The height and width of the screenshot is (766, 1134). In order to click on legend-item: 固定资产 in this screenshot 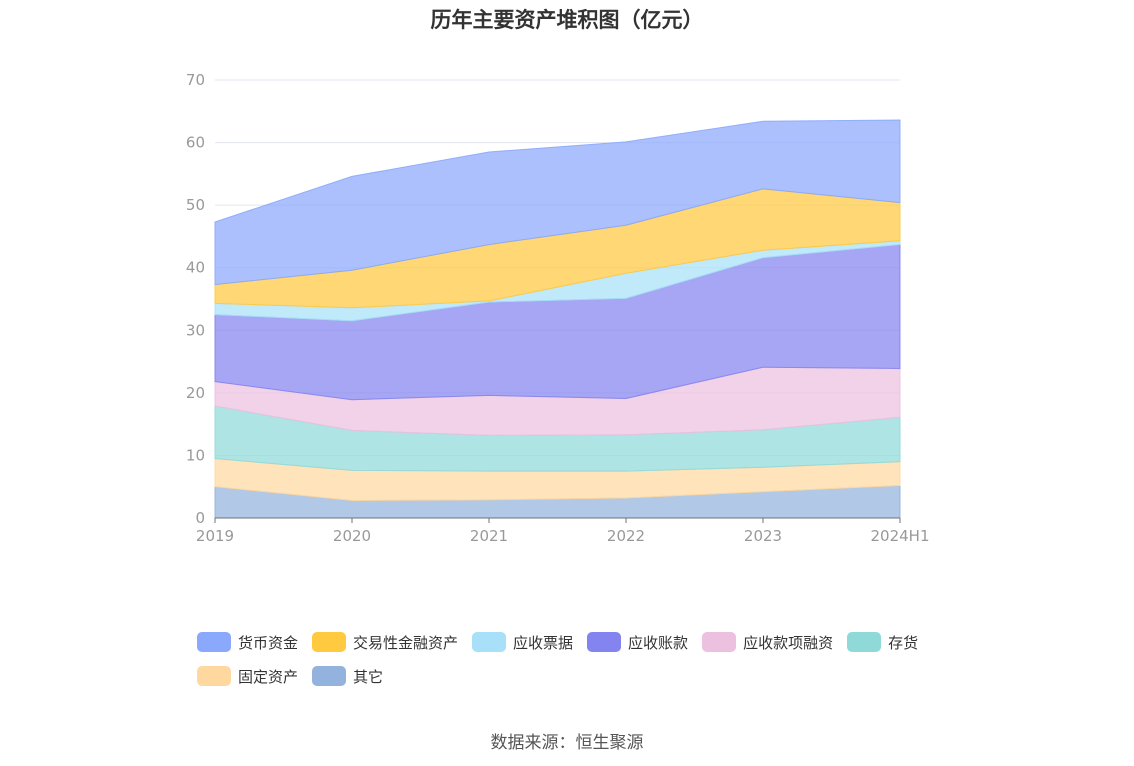, I will do `click(247, 676)`.